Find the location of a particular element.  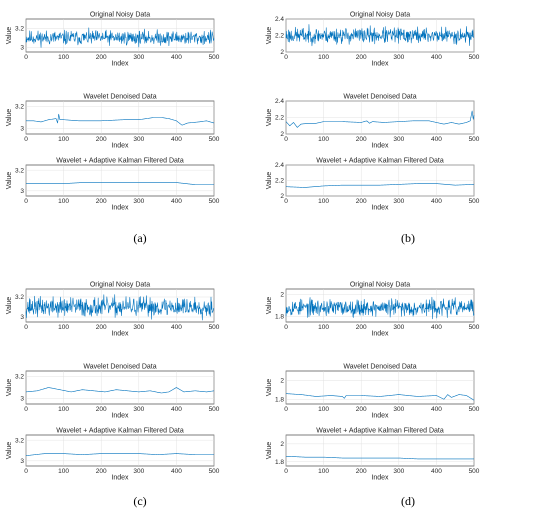

y-axis-label-b0: Value is located at coordinates (269, 35).